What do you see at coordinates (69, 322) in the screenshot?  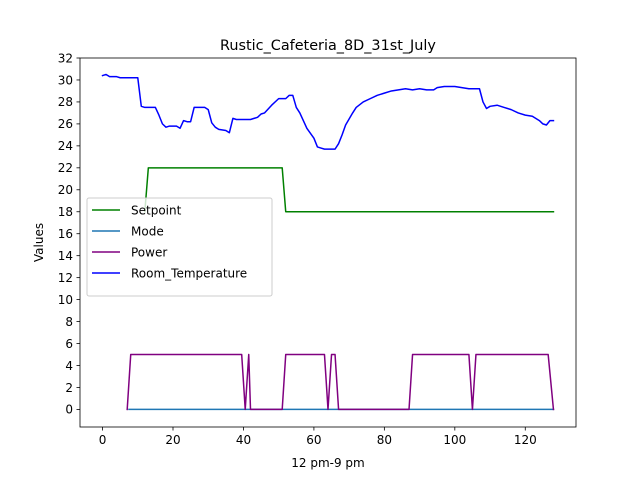 I see `y-tick-label: 8` at bounding box center [69, 322].